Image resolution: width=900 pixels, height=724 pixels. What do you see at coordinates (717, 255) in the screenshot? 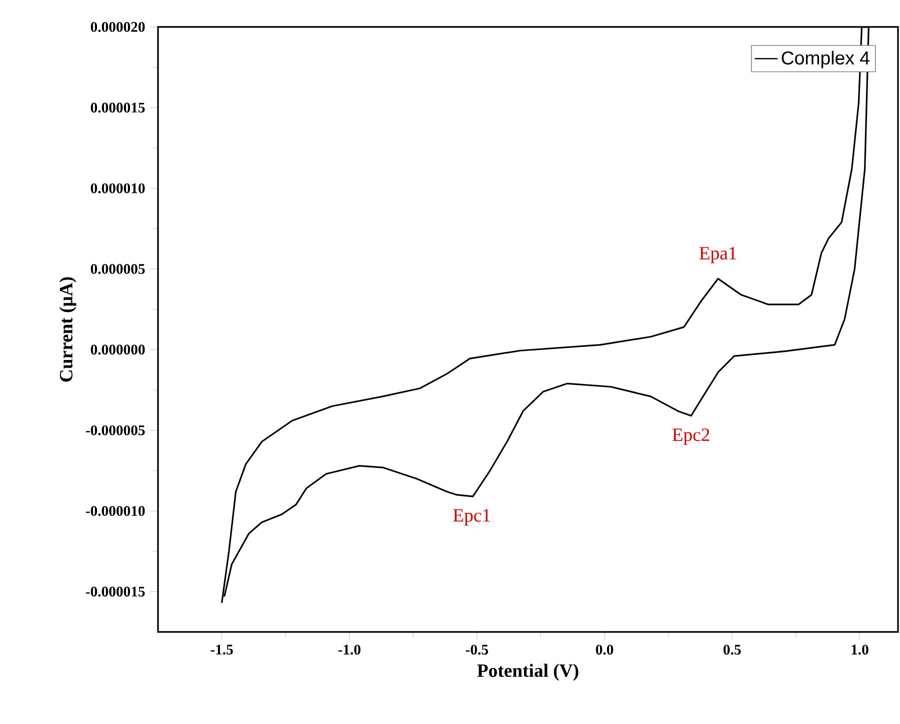
I see `annotation: Epa1` at bounding box center [717, 255].